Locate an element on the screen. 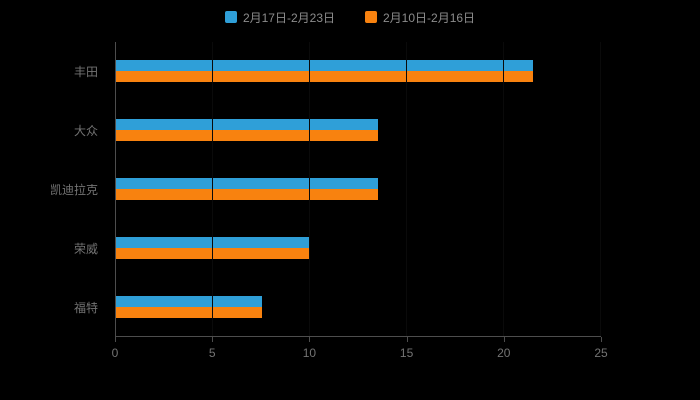 The image size is (700, 400). bar-series-2-荣威 is located at coordinates (213, 253).